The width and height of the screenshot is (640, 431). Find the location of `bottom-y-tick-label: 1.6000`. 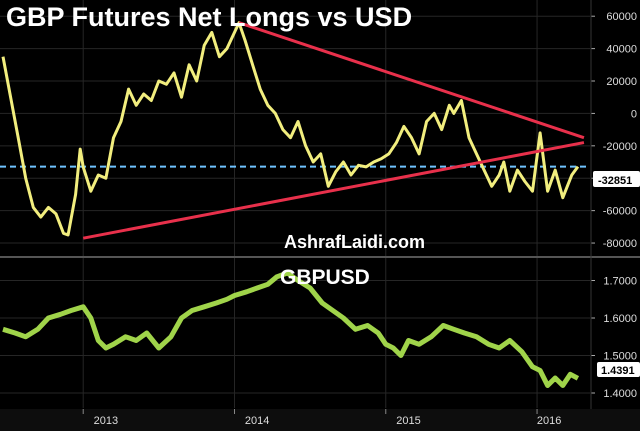

bottom-y-tick-label: 1.6000 is located at coordinates (620, 319).